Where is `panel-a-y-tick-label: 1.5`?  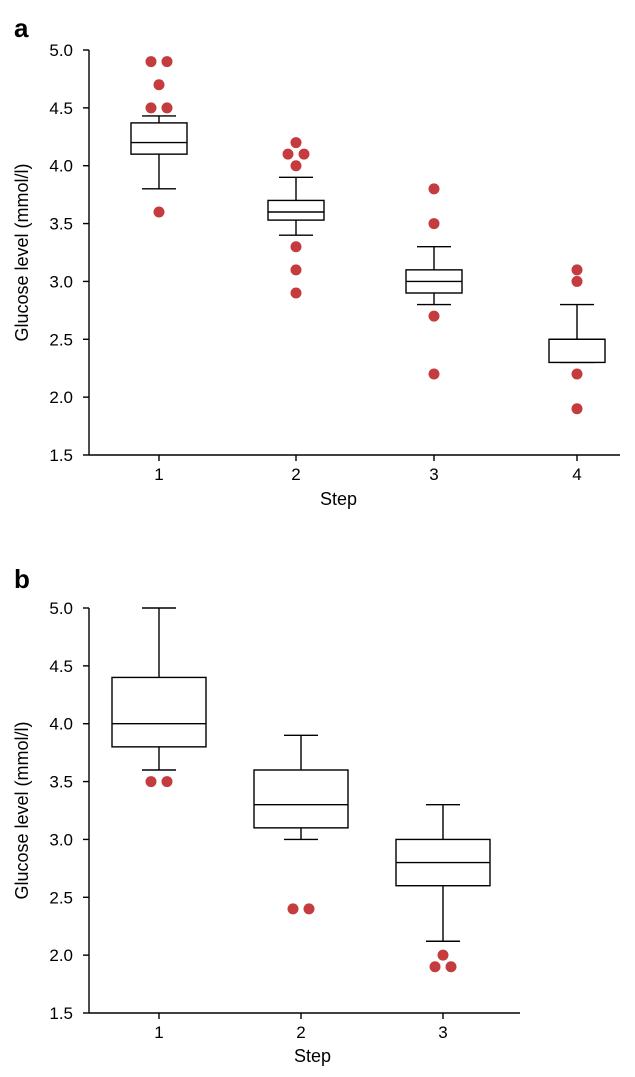 panel-a-y-tick-label: 1.5 is located at coordinates (61, 455).